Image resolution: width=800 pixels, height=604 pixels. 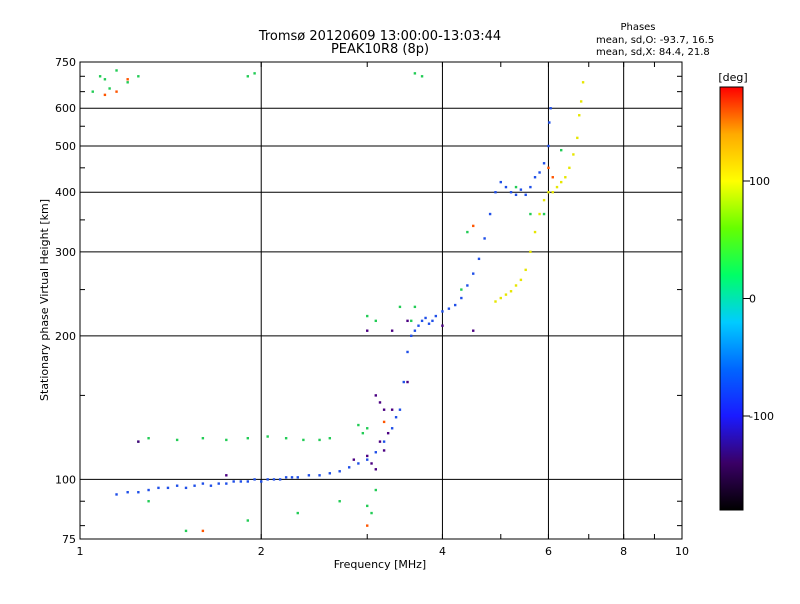 What do you see at coordinates (261, 551) in the screenshot?
I see `x-tick-label: 2` at bounding box center [261, 551].